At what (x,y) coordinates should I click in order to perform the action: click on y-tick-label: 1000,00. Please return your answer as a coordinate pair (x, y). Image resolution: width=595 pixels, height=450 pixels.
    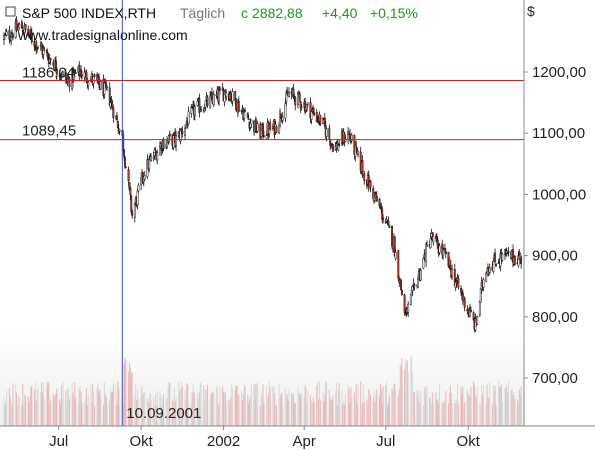
    Looking at the image, I should click on (559, 194).